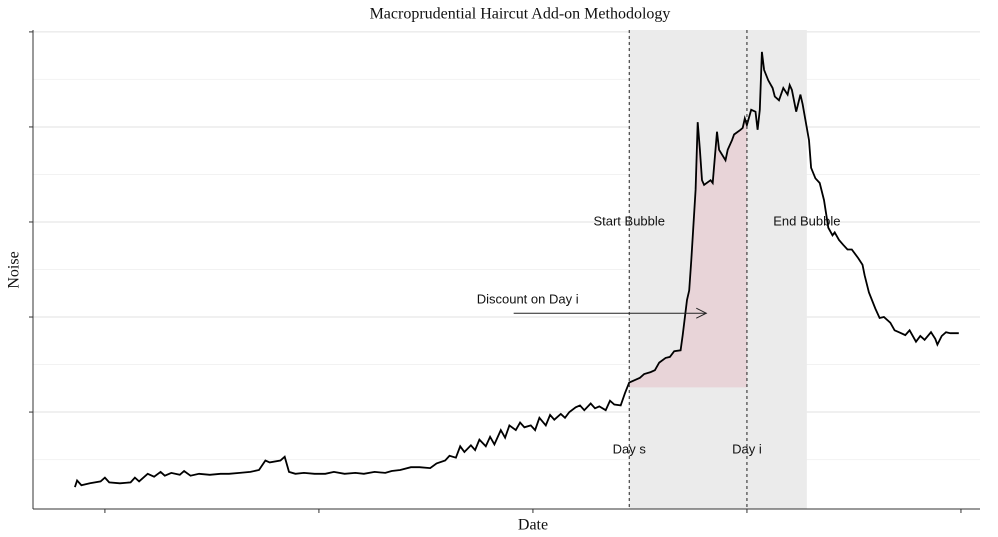 This screenshot has width=998, height=537. I want to click on discount-area, so click(688, 253).